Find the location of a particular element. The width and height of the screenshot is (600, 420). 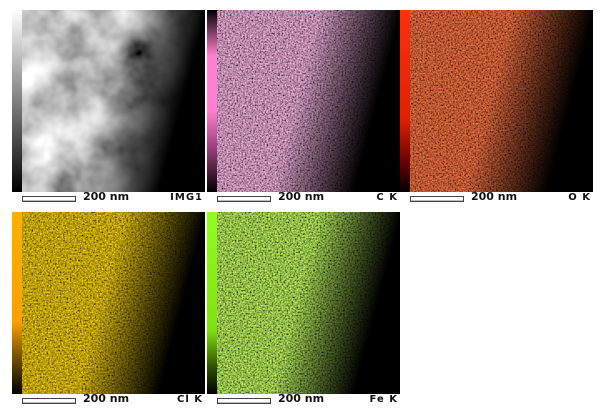

element-label: C K is located at coordinates (387, 197).